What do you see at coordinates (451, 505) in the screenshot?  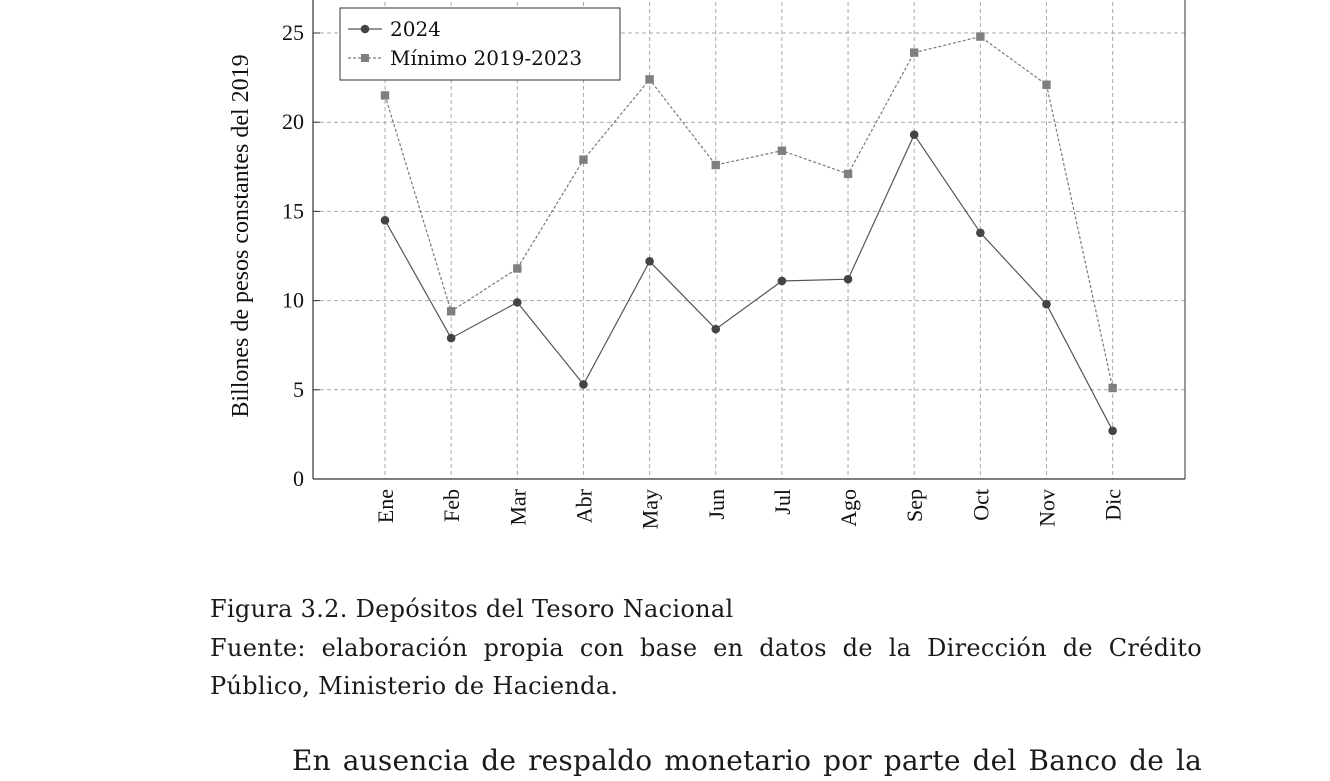 I see `x-tick-label: Feb` at bounding box center [451, 505].